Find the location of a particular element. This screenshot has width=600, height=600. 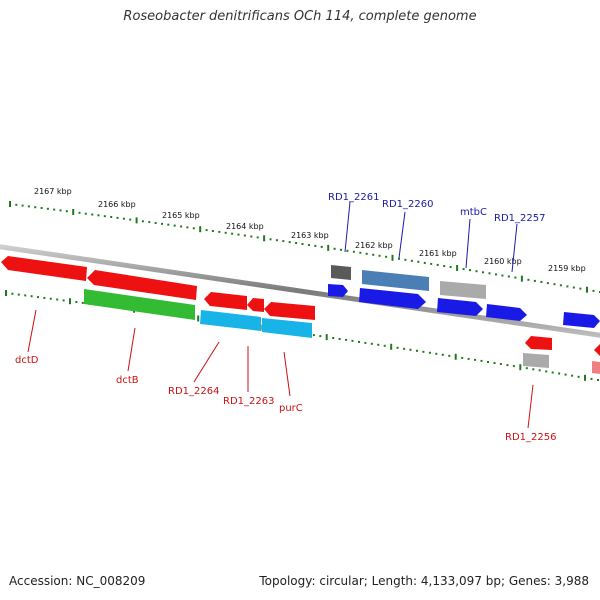

gene-pink-edge-right is located at coordinates (596, 367).